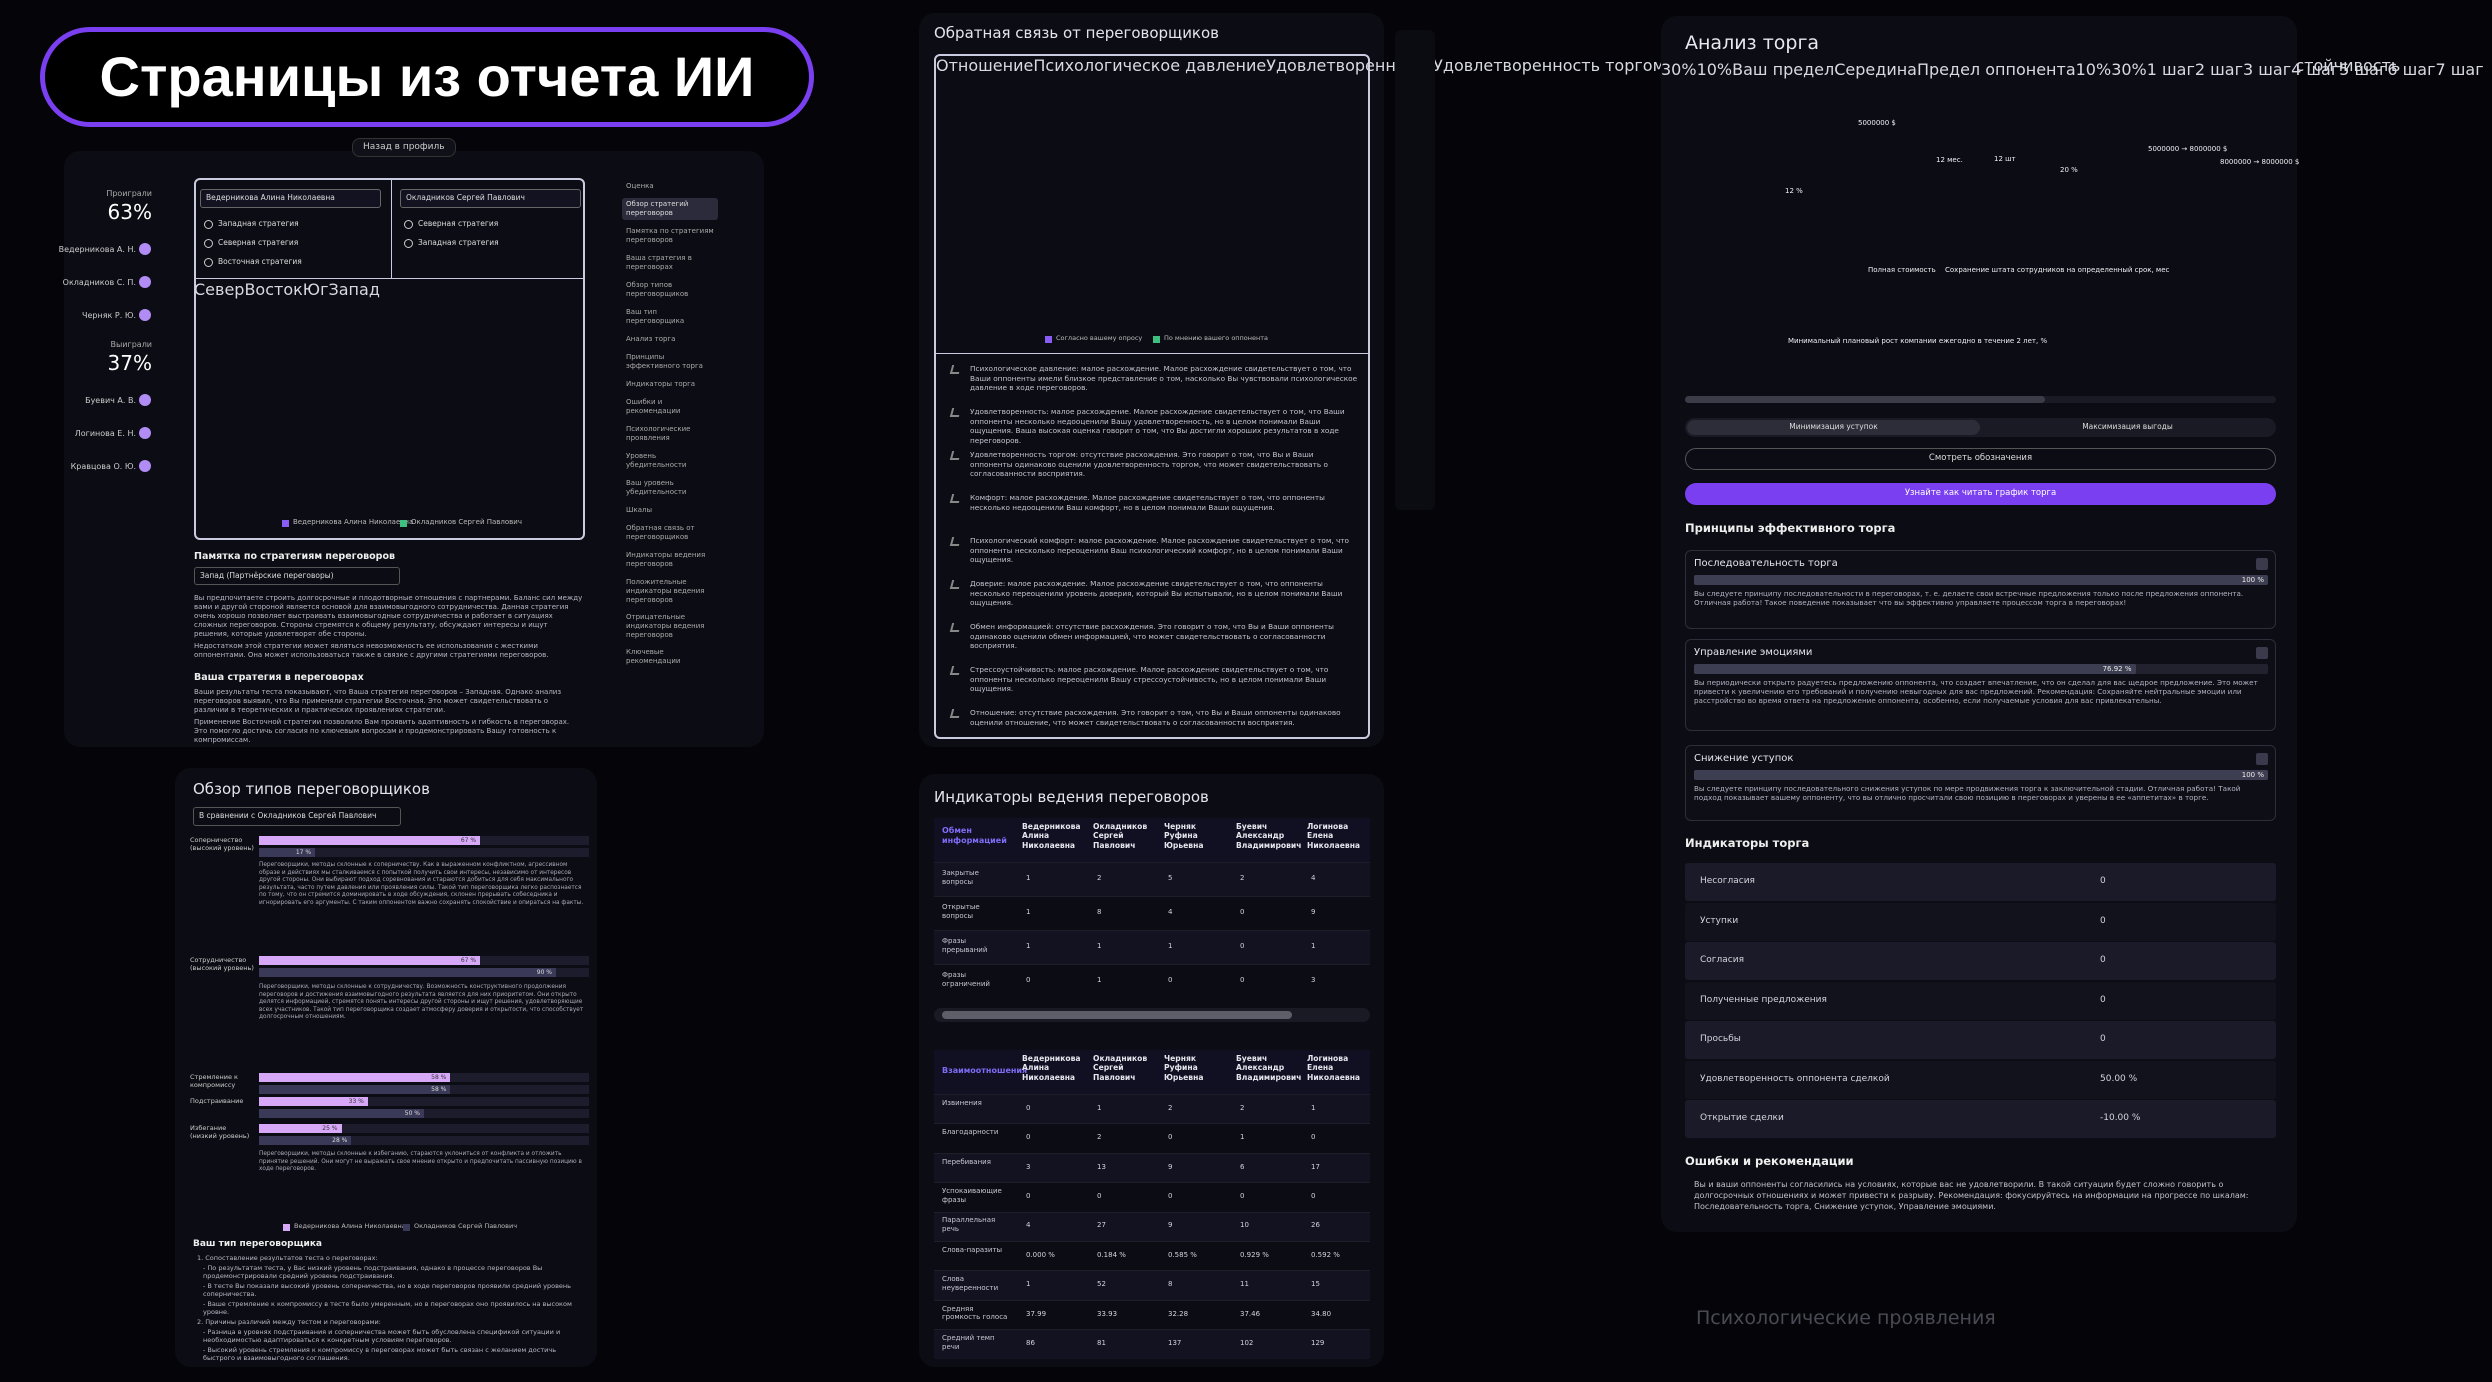  I want to click on row-label: Слова неуверенности, so click(970, 1283).